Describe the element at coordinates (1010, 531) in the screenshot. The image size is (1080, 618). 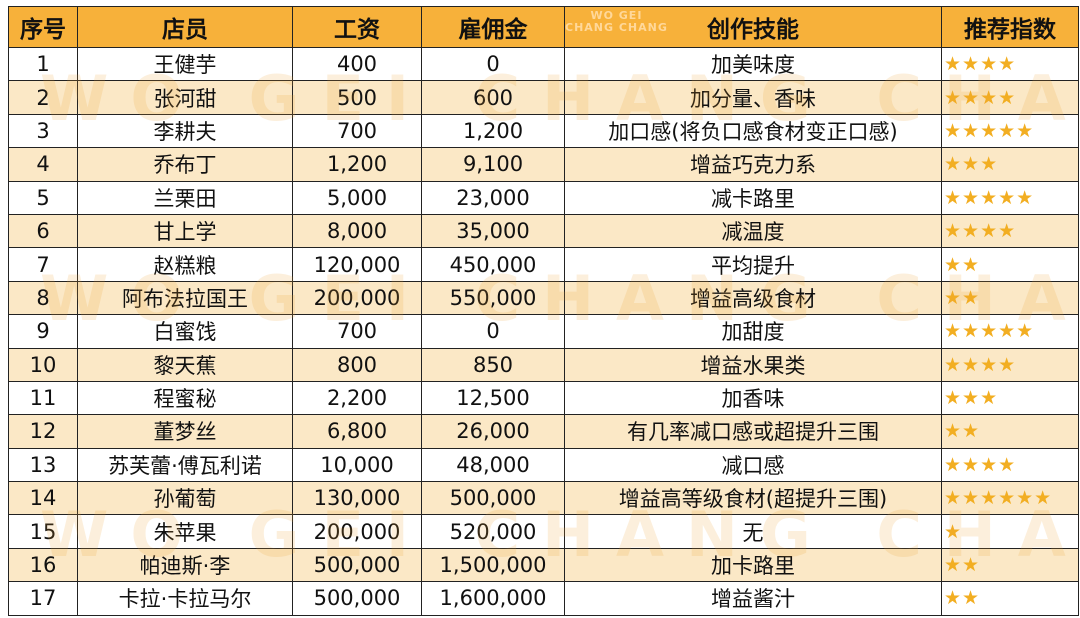
I see `rating: ★` at that location.